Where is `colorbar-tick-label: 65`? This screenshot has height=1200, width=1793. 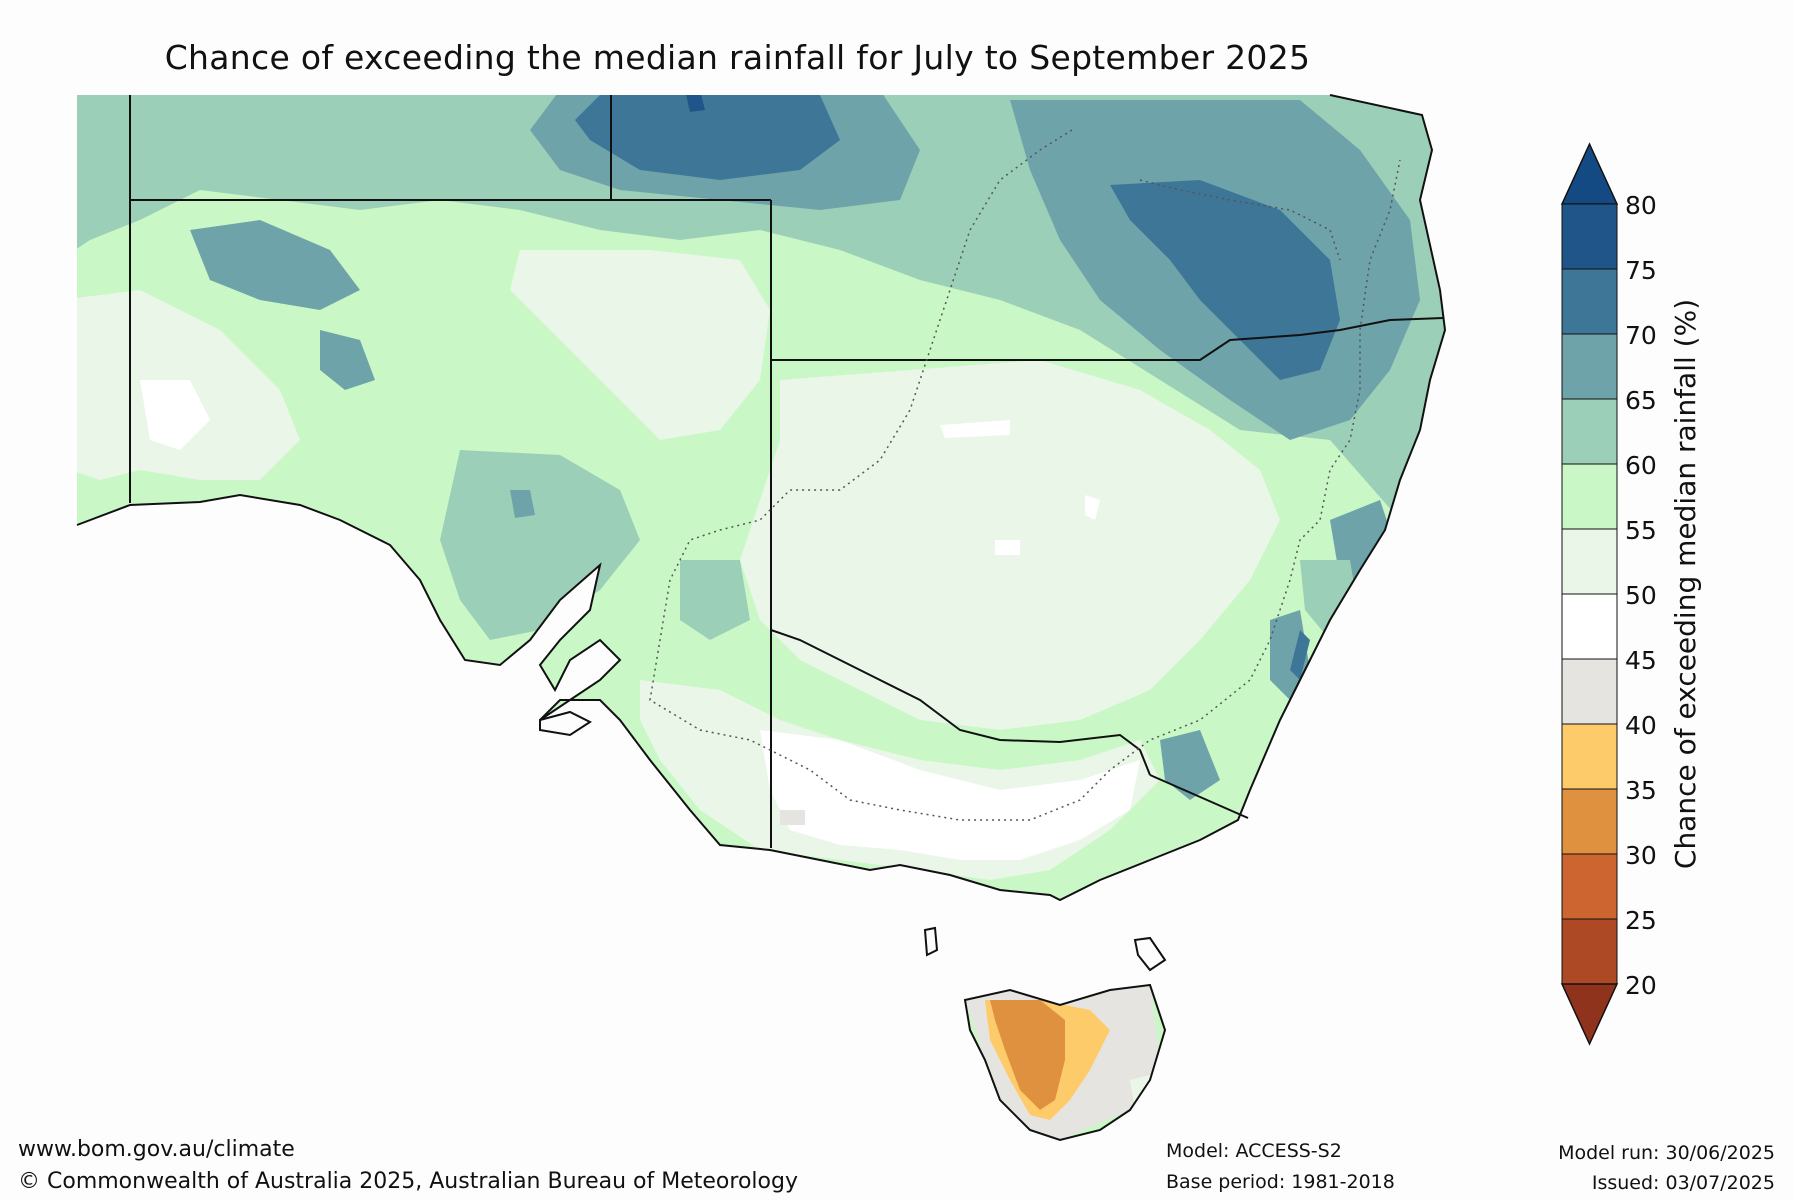
colorbar-tick-label: 65 is located at coordinates (1641, 400).